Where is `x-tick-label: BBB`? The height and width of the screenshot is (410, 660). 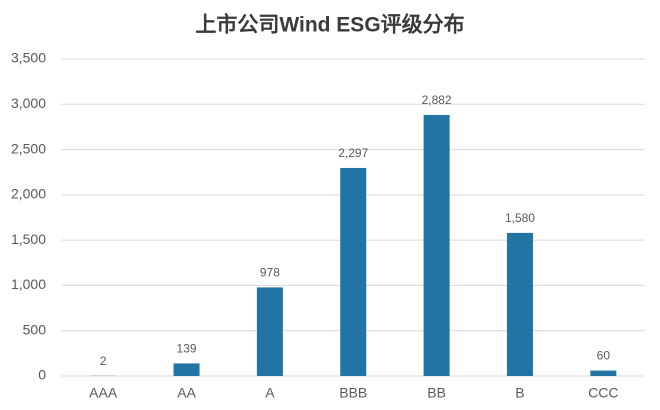 x-tick-label: BBB is located at coordinates (353, 393).